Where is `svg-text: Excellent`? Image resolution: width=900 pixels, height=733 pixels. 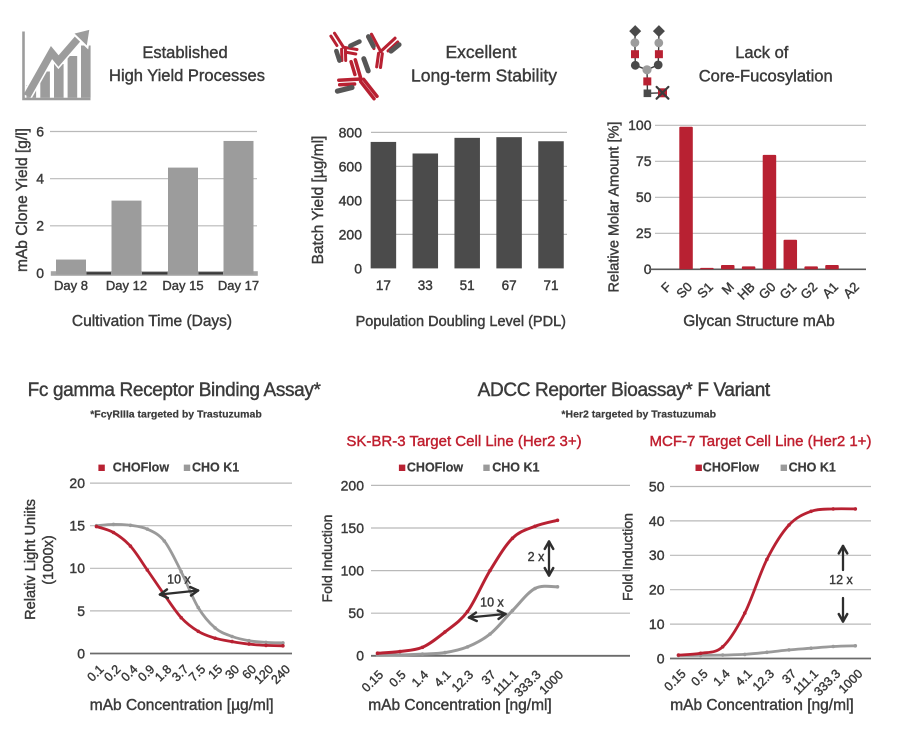 svg-text: Excellent is located at coordinates (480, 52).